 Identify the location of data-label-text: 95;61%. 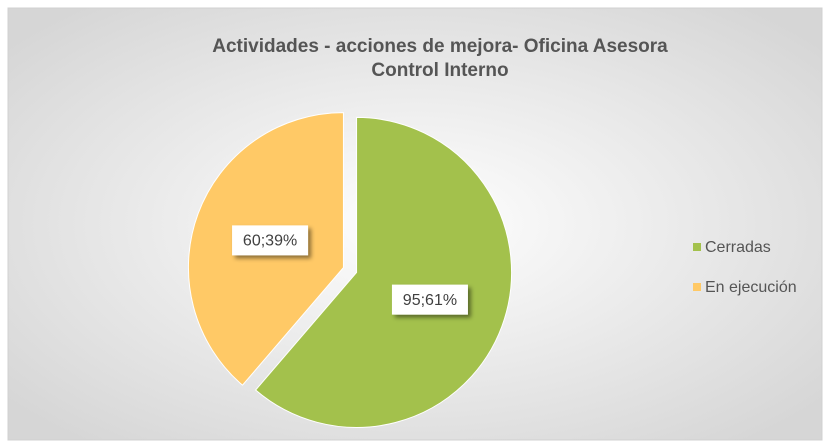
(430, 300).